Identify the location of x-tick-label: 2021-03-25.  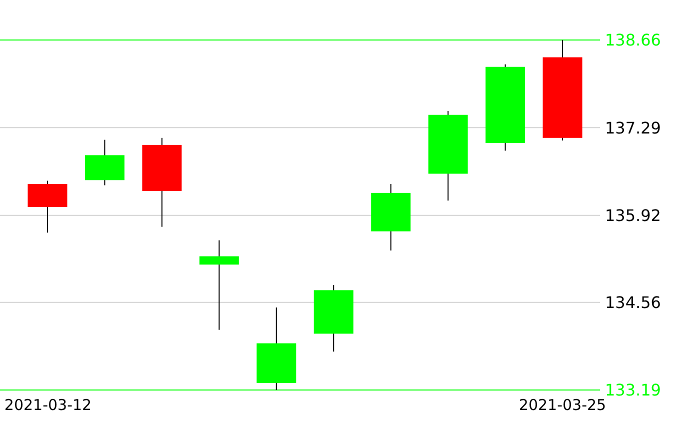
(562, 405).